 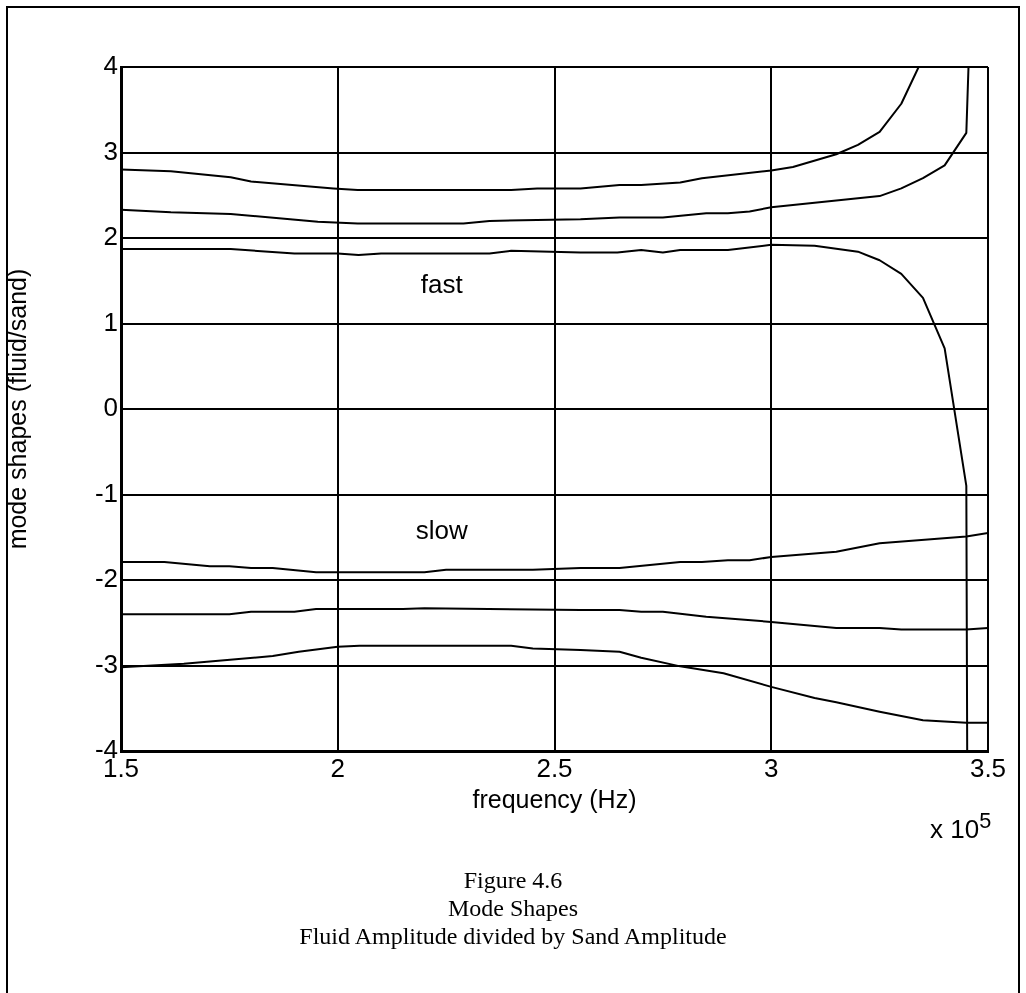 What do you see at coordinates (442, 284) in the screenshot?
I see `annotation: fast` at bounding box center [442, 284].